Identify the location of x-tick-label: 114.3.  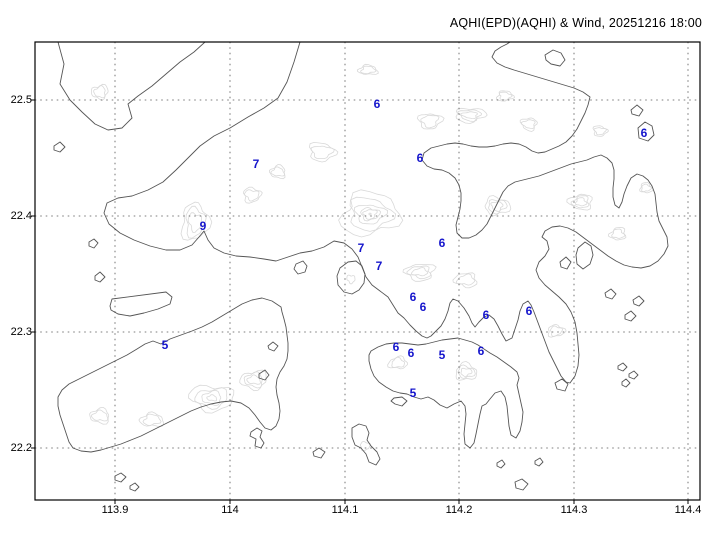
(574, 510).